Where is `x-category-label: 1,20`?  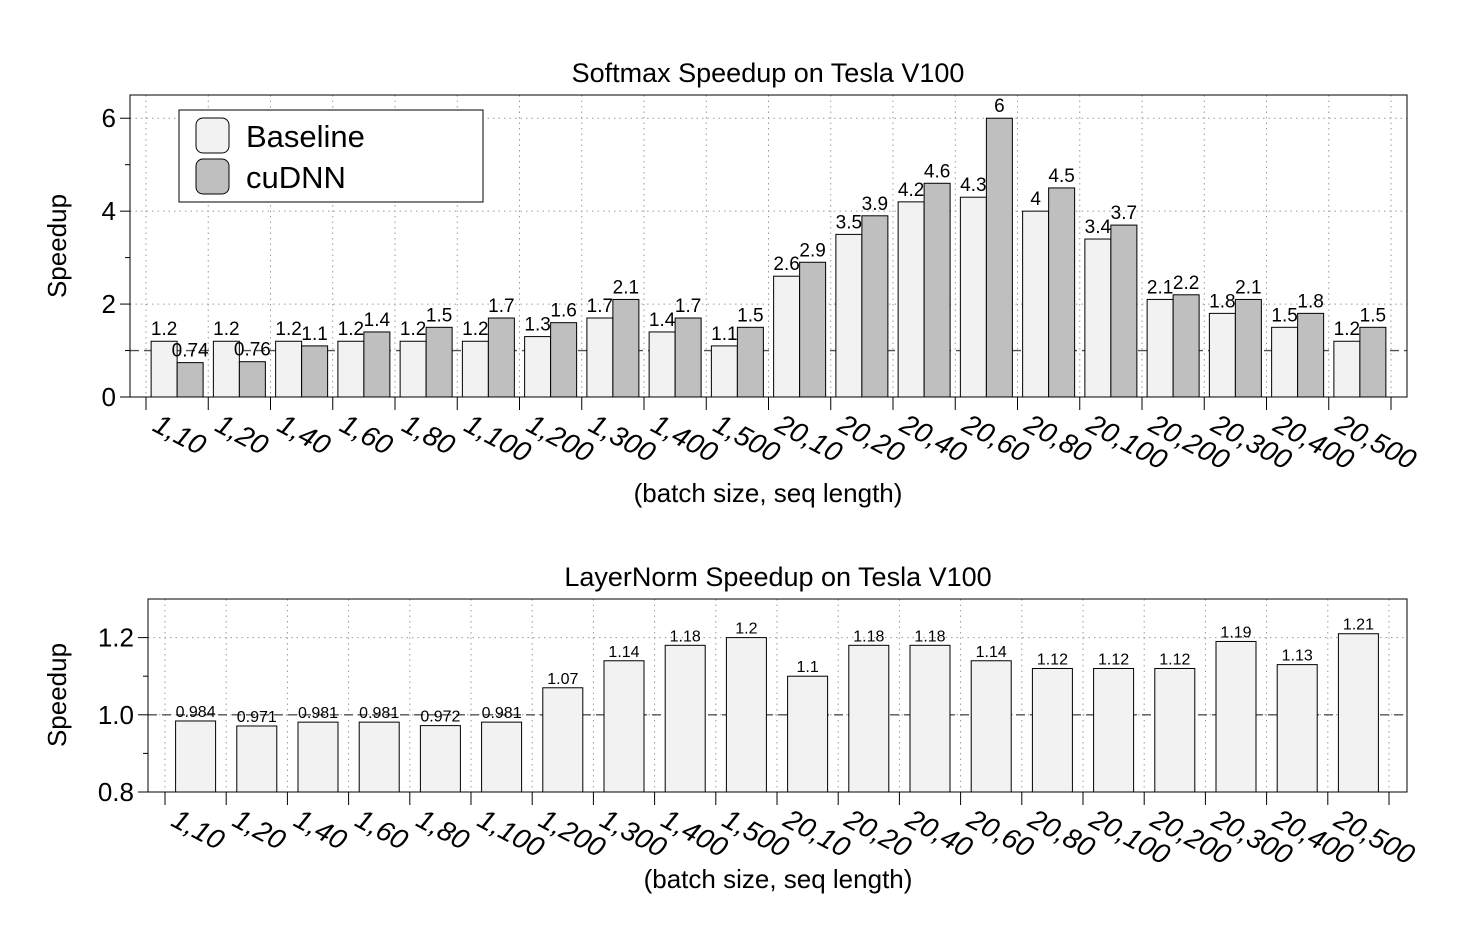
x-category-label: 1,20 is located at coordinates (242, 434).